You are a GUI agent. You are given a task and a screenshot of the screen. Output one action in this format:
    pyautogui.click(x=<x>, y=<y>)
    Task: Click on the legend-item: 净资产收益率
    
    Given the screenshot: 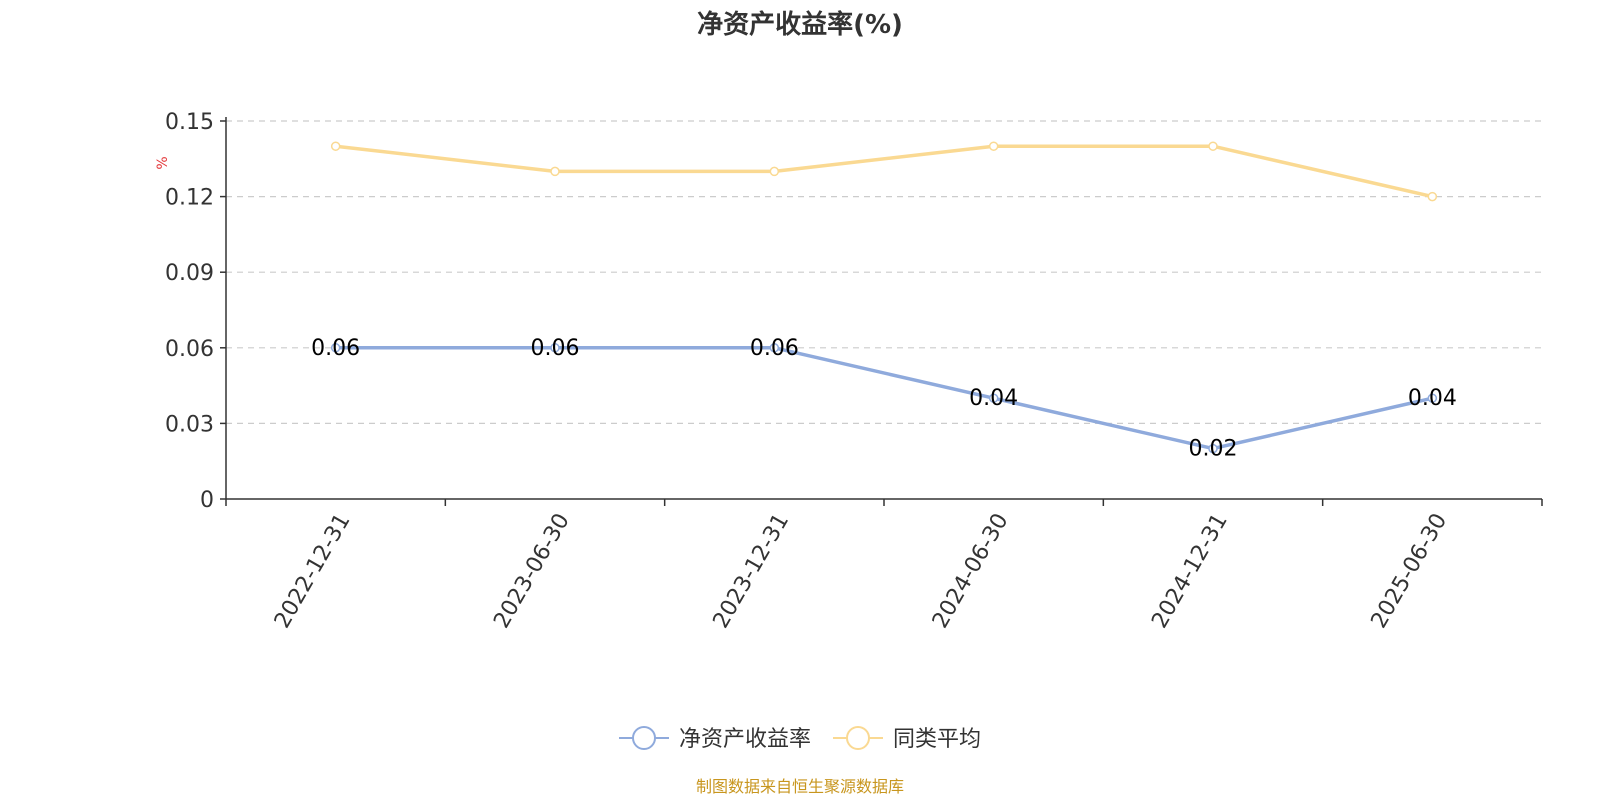 What is the action you would take?
    pyautogui.click(x=715, y=739)
    